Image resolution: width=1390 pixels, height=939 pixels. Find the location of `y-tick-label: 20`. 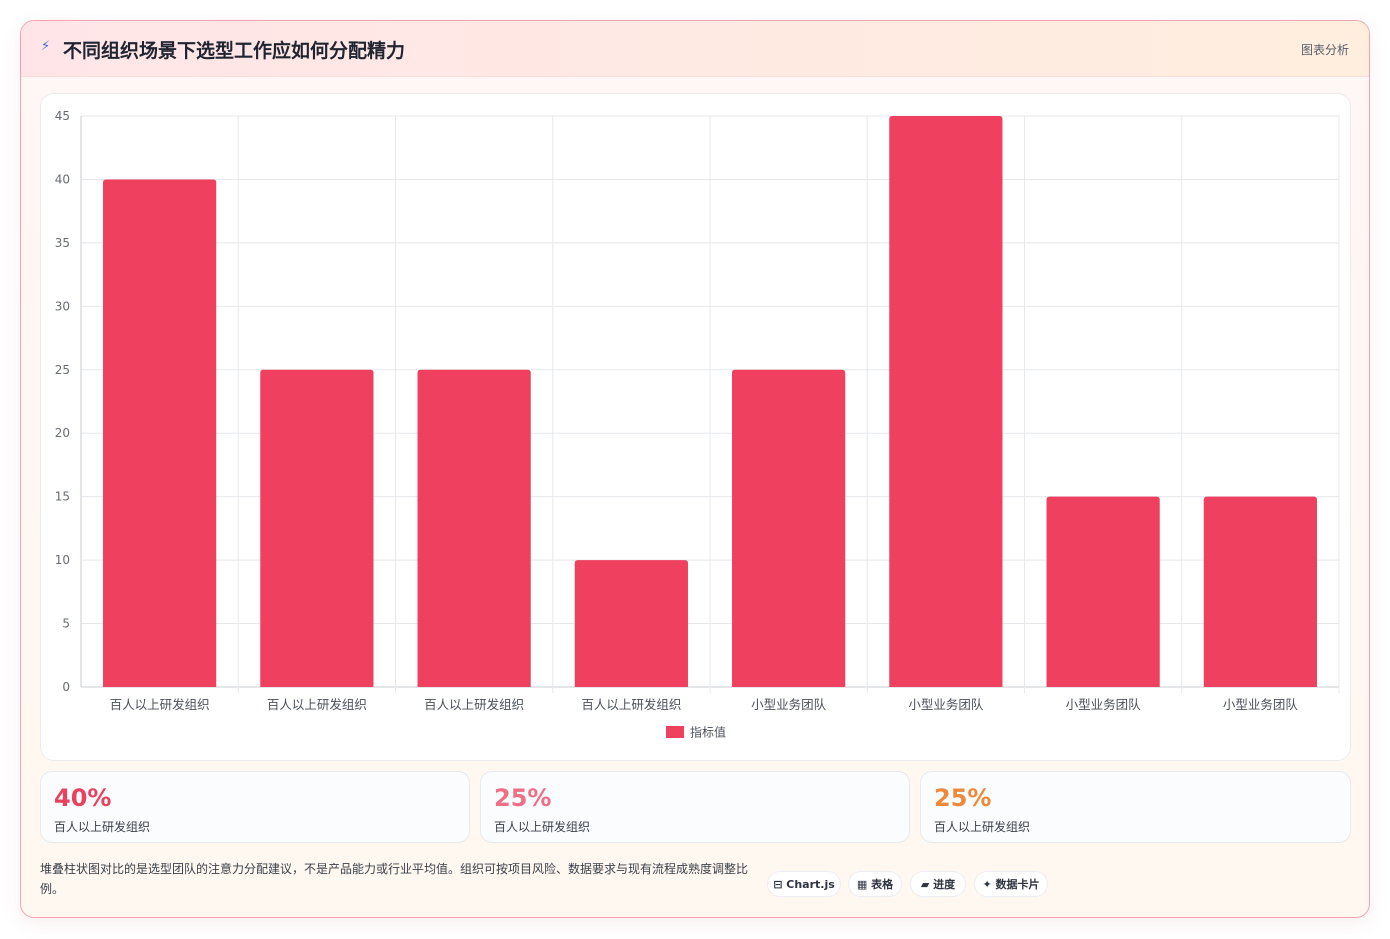

y-tick-label: 20 is located at coordinates (62, 433).